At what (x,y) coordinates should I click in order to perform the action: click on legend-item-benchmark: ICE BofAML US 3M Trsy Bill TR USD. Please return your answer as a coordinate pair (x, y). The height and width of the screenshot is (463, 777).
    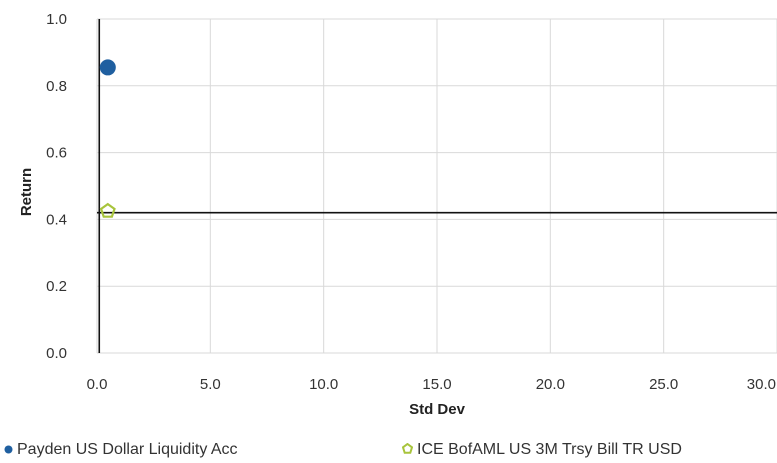
    Looking at the image, I should click on (541, 450).